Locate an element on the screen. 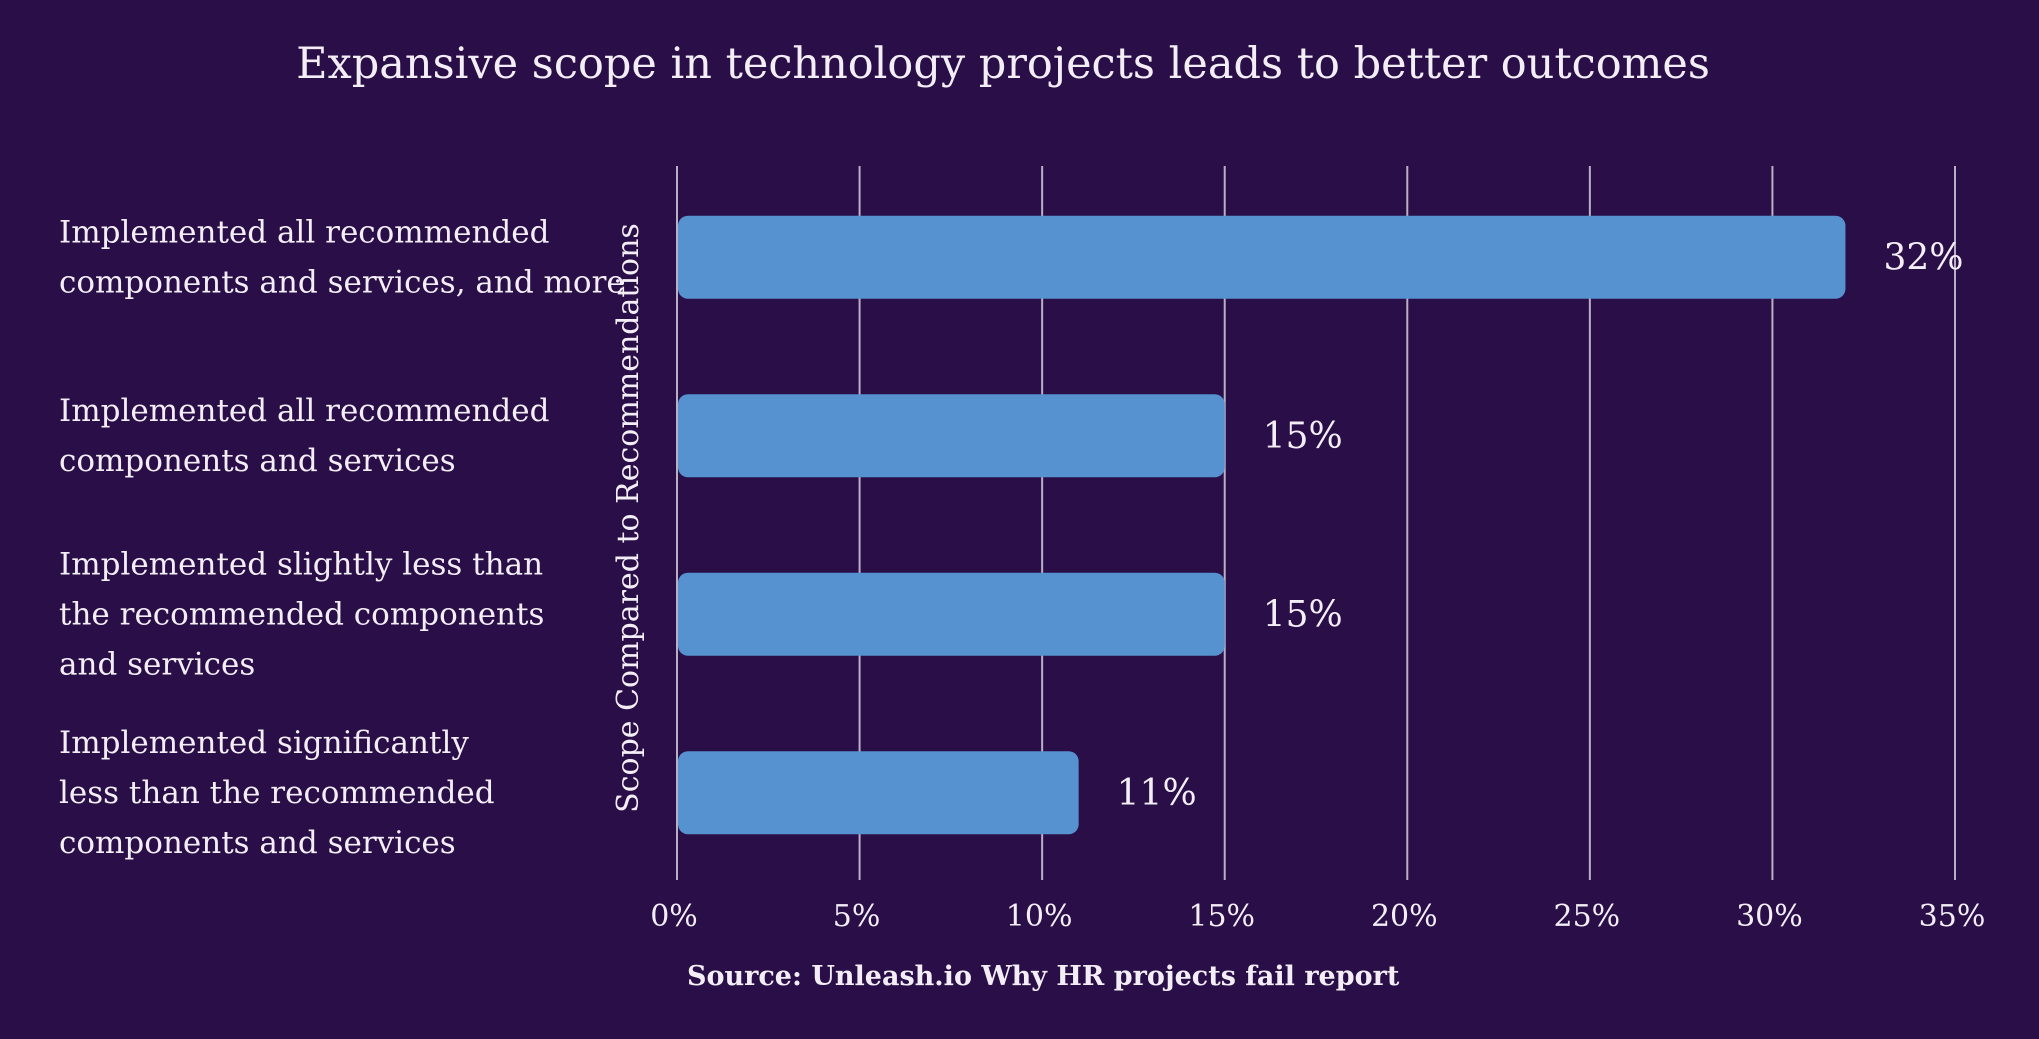  category-label-line: the recommended components is located at coordinates (301, 614).